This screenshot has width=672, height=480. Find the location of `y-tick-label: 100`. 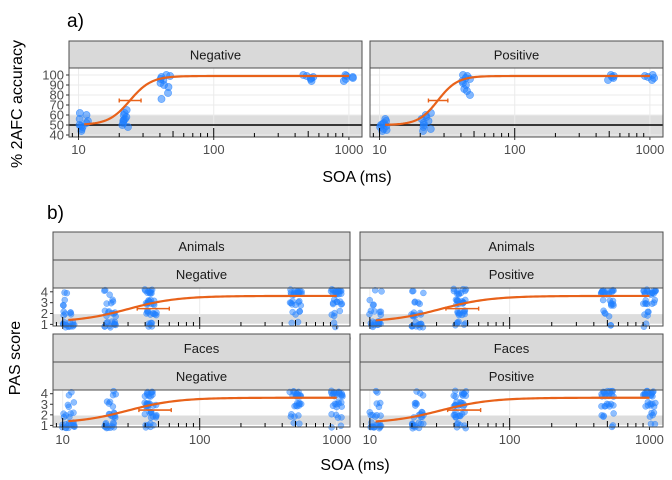

y-tick-label: 100 is located at coordinates (53, 75).